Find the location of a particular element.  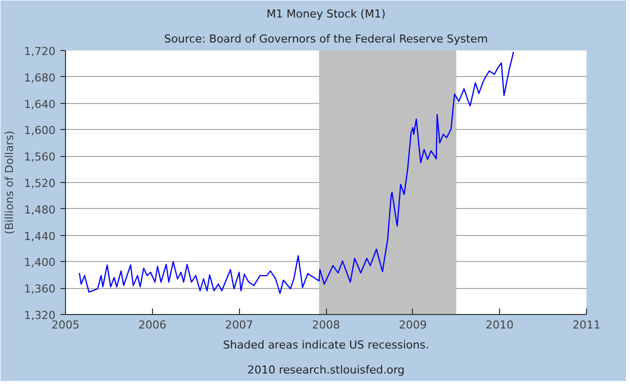

y-tick-label: 1,360 is located at coordinates (40, 289).